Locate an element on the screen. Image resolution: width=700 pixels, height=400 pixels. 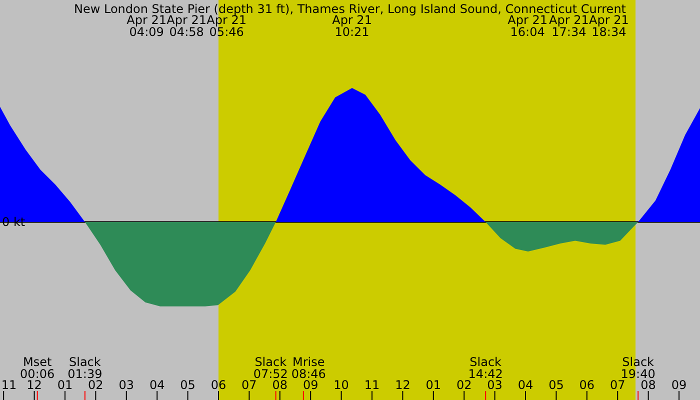
text: Apr 21 04:09 is located at coordinates (146, 26).